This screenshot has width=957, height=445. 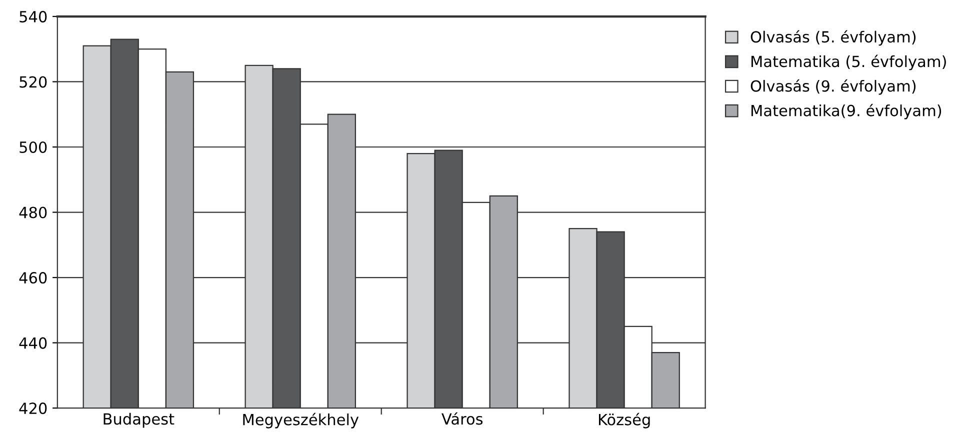 I want to click on legend-label: Matematika (5. évfolyam), so click(x=848, y=62).